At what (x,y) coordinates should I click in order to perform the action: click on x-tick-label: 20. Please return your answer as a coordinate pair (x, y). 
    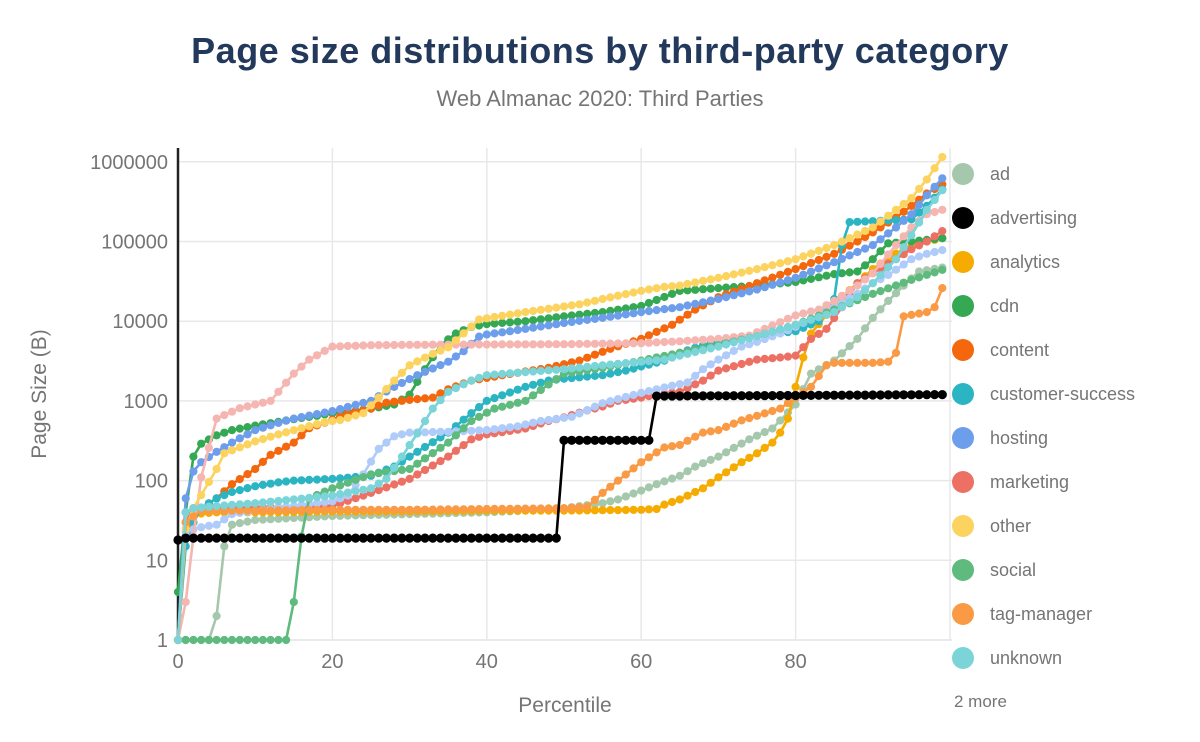
    Looking at the image, I should click on (332, 662).